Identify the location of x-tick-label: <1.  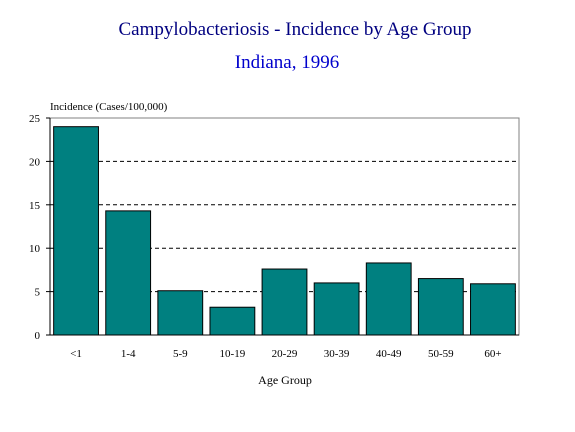
(76, 354).